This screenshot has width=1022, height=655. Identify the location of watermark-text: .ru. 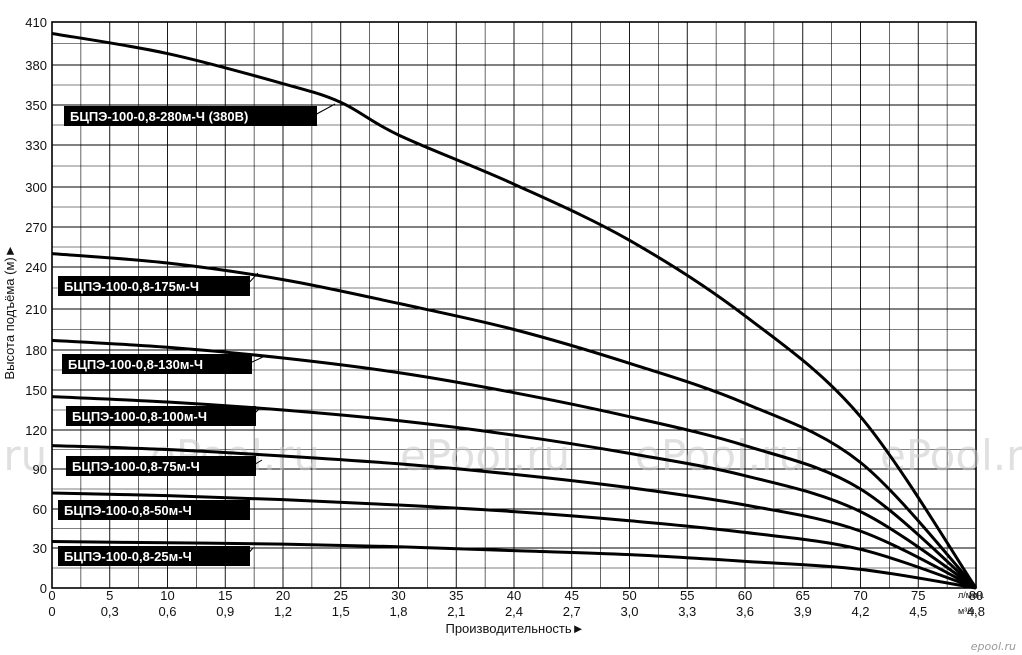
(23, 455).